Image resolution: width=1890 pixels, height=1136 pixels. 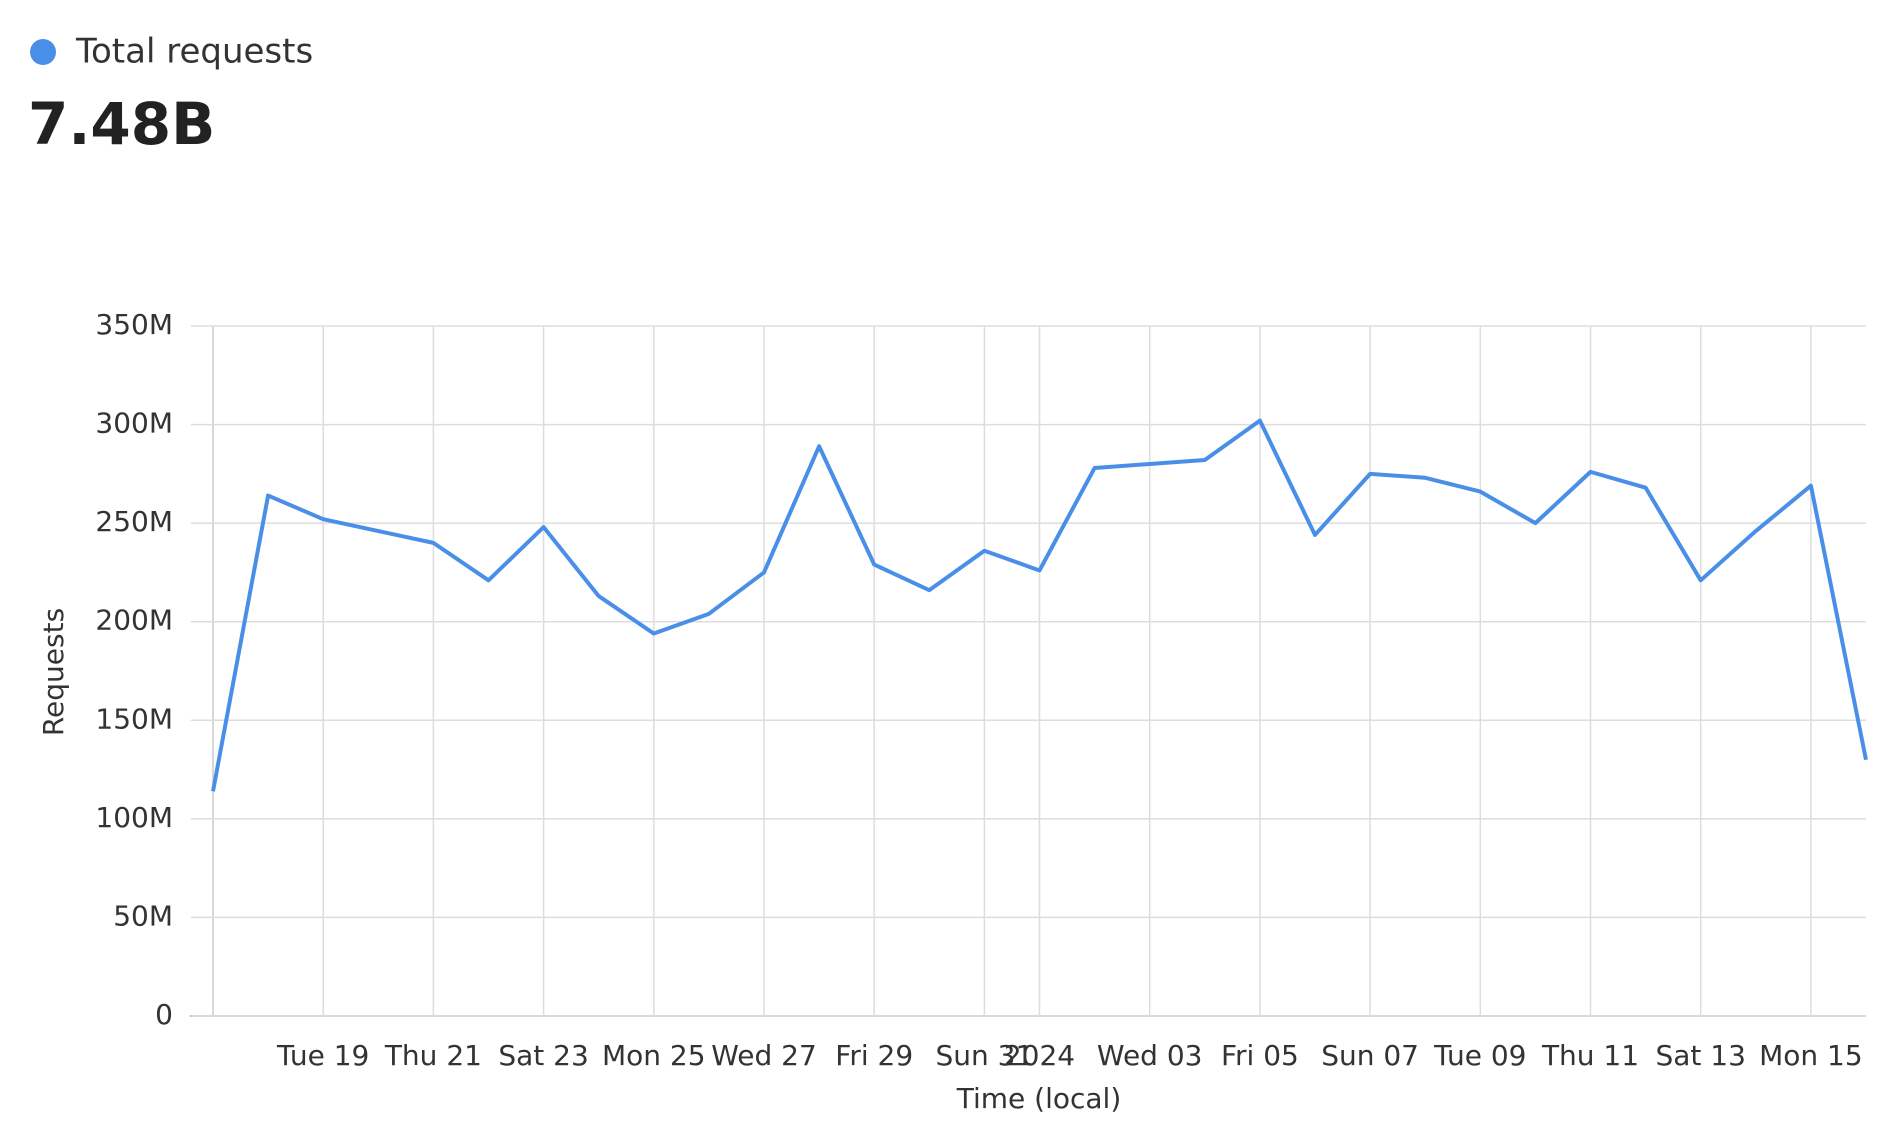 I want to click on x-tick-label: Sat 13, so click(x=1700, y=1055).